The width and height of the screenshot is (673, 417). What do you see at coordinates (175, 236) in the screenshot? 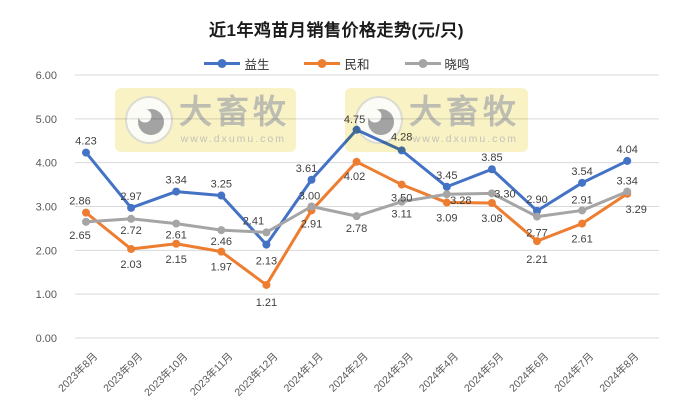
I see `data-label-xiaoming: 2.61` at bounding box center [175, 236].